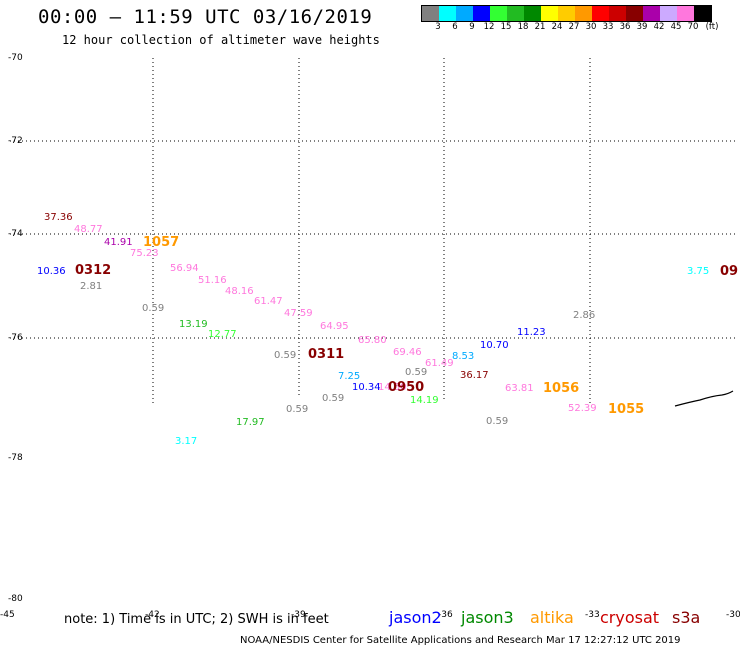  I want to click on wave-height-label: 69.46, so click(407, 352).